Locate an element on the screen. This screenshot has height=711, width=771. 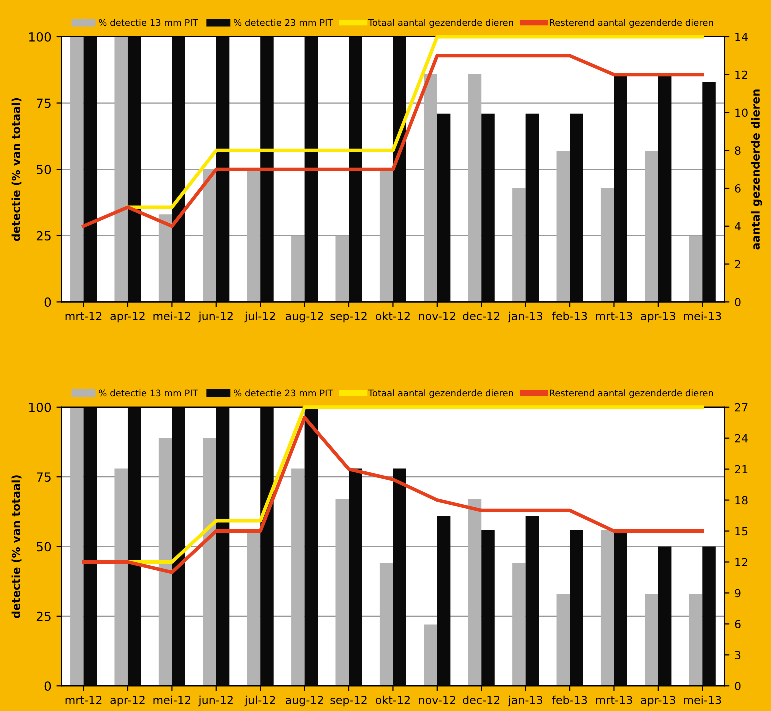
y2-tick-label: 2 is located at coordinates (737, 264).